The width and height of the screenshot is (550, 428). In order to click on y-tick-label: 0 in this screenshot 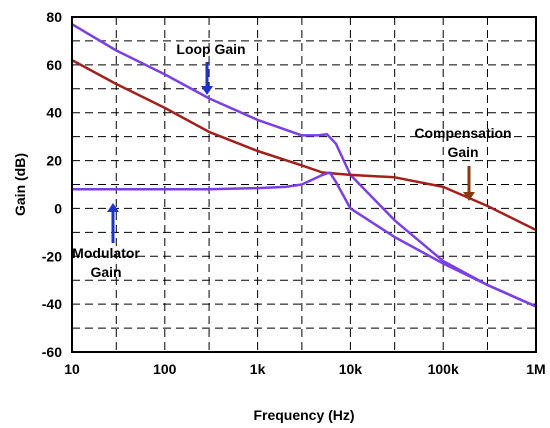, I will do `click(58, 208)`.